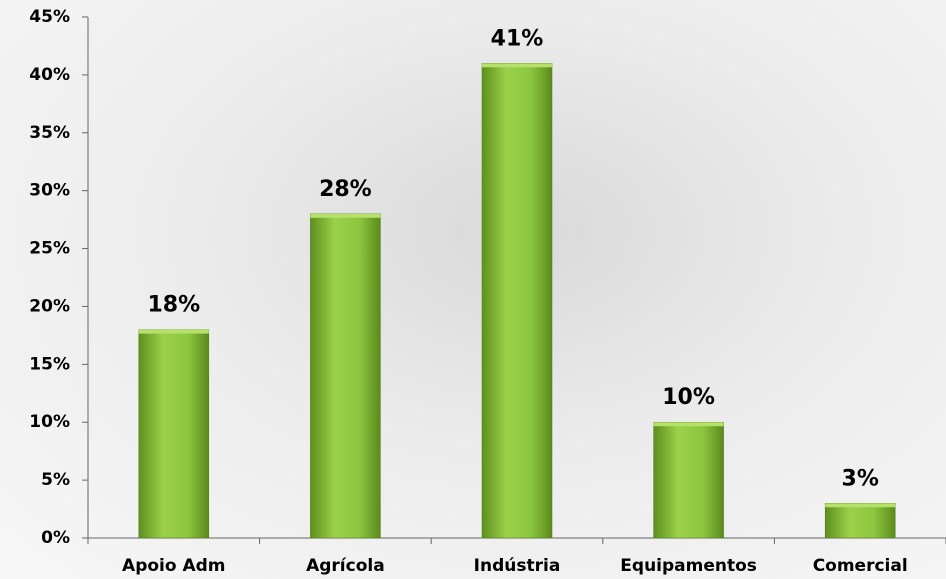  I want to click on y-tick-label: 25%, so click(49, 249).